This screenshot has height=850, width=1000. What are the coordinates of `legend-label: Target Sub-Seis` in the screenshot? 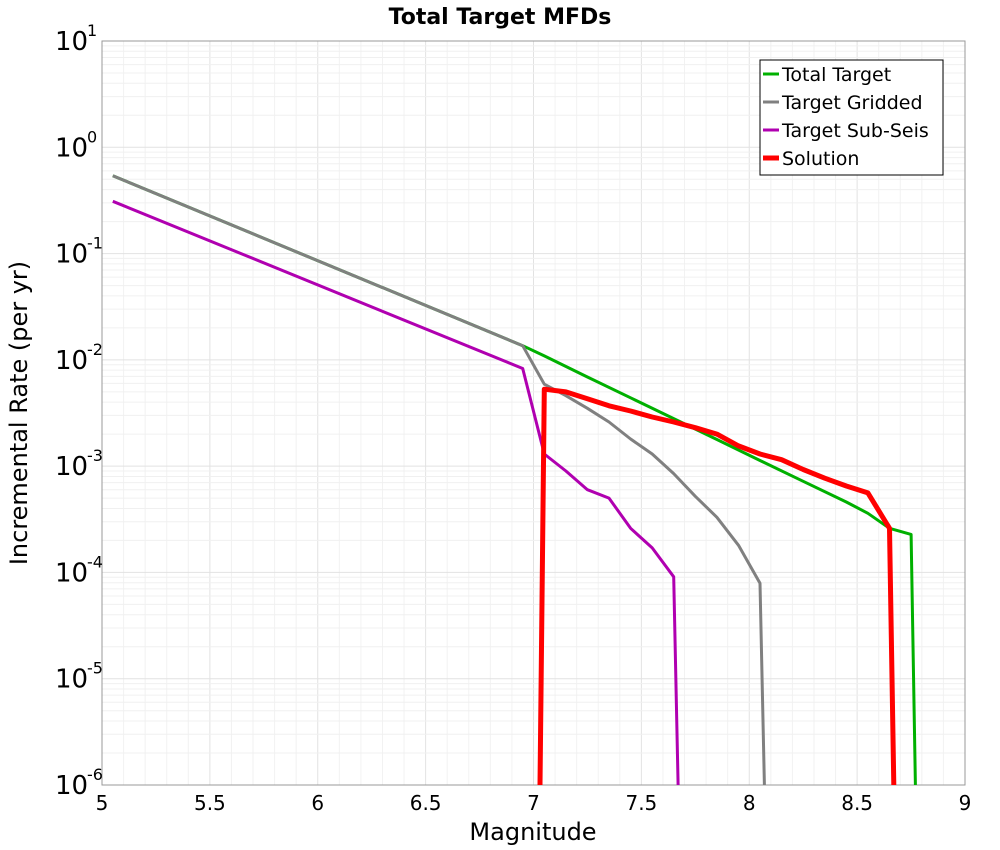 It's located at (855, 131).